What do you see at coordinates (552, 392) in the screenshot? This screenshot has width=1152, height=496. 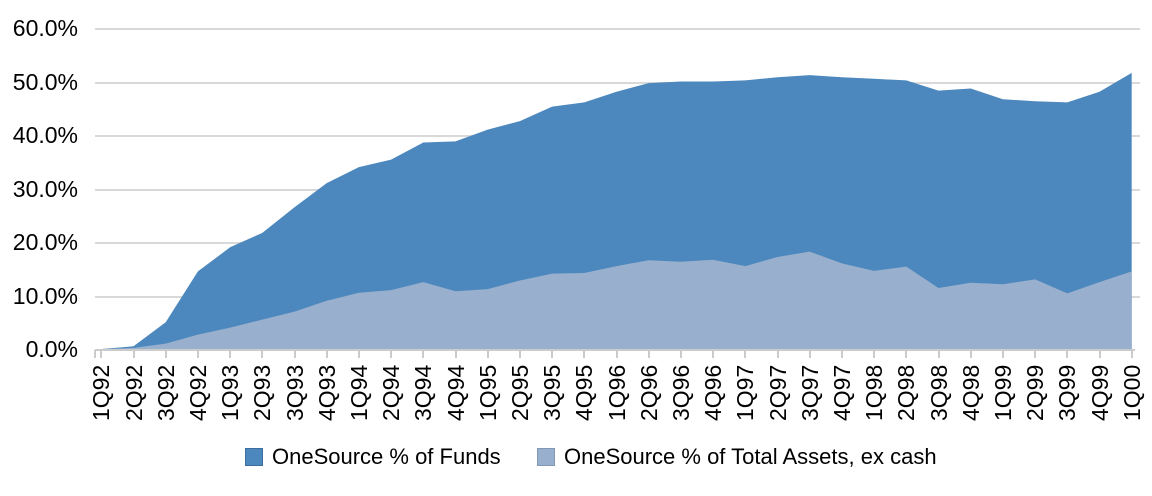 I see `x-axis-tick-label: 3Q95` at bounding box center [552, 392].